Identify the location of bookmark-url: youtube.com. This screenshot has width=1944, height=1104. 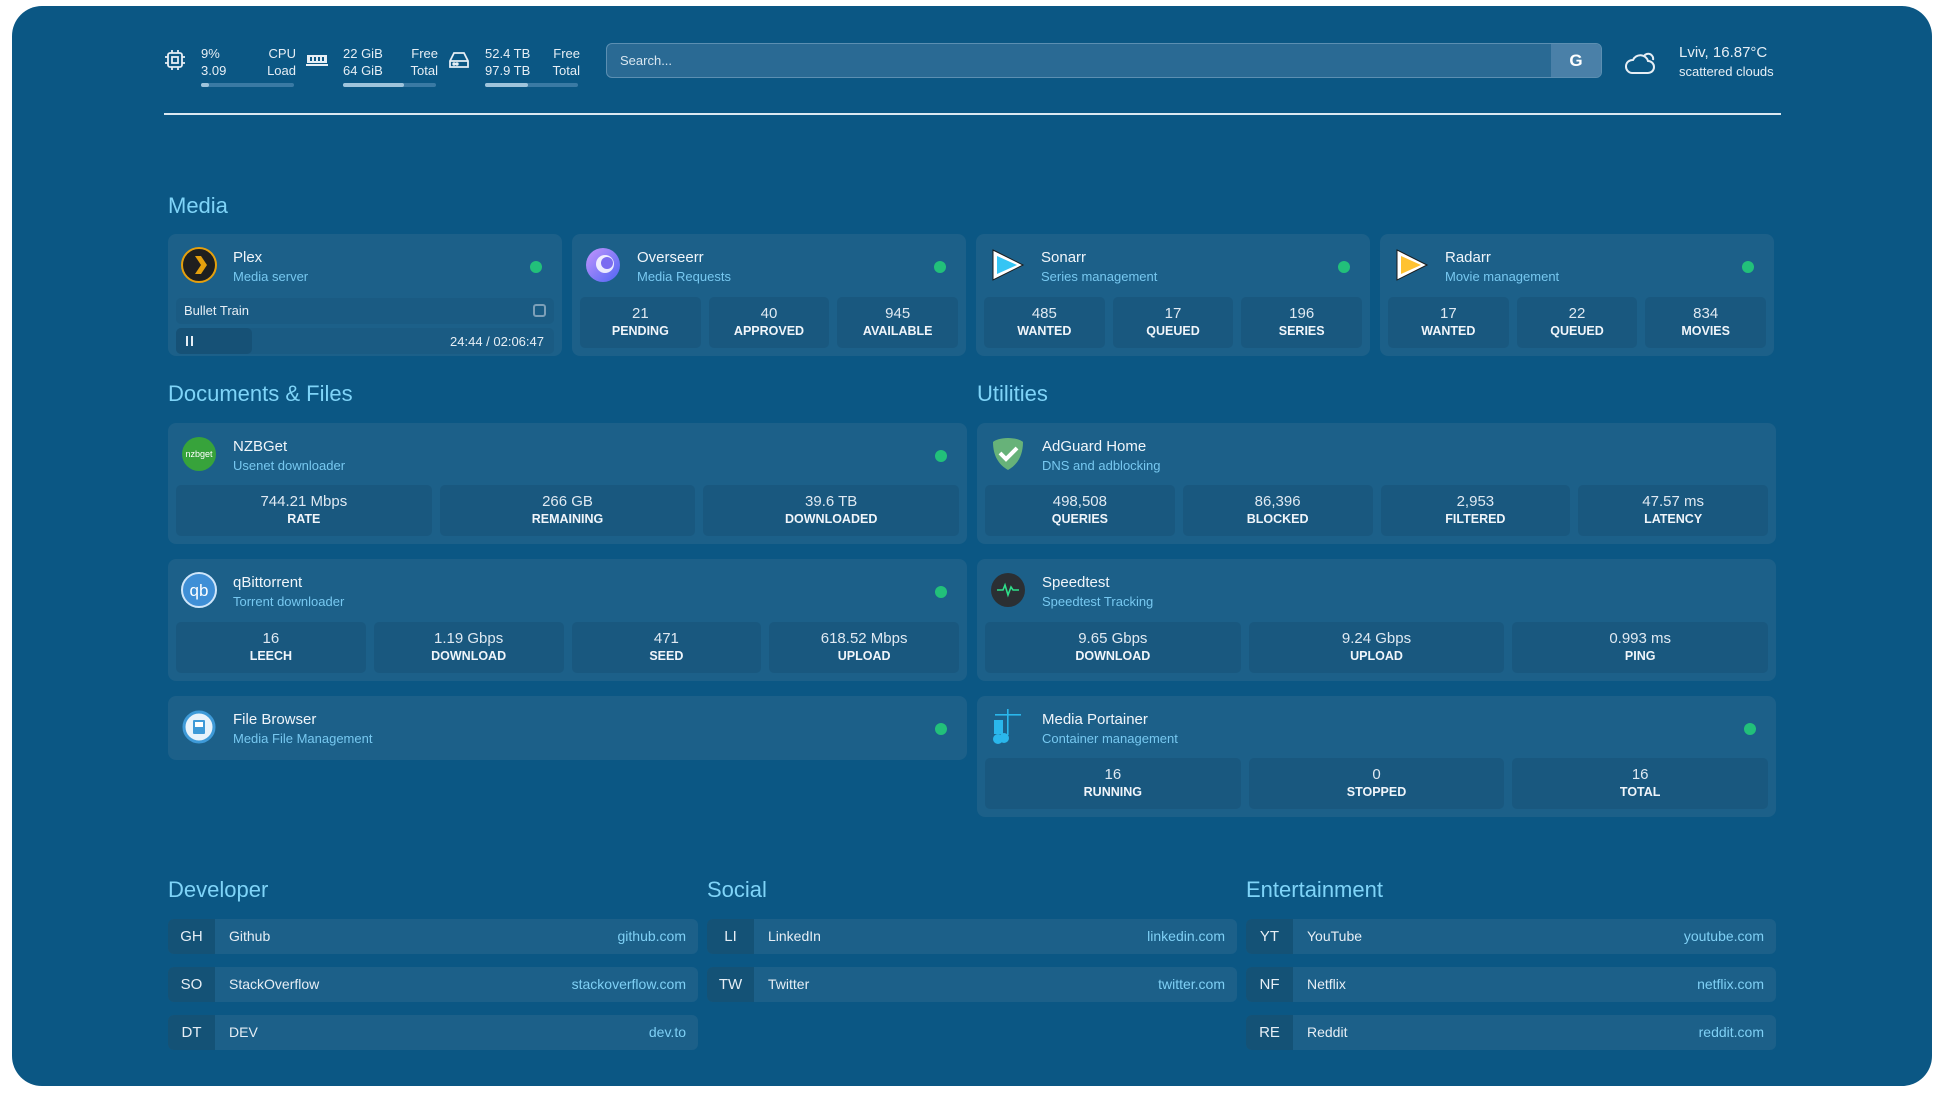
(1723, 936).